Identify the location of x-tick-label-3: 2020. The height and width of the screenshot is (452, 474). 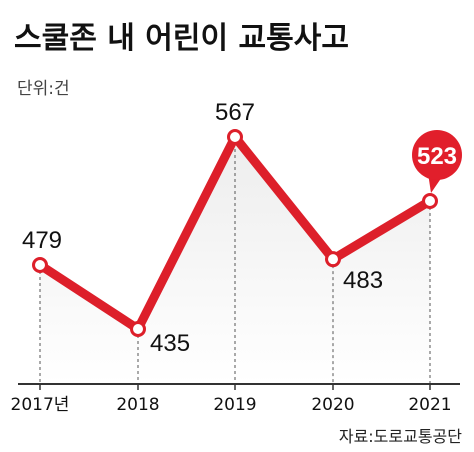
(332, 405).